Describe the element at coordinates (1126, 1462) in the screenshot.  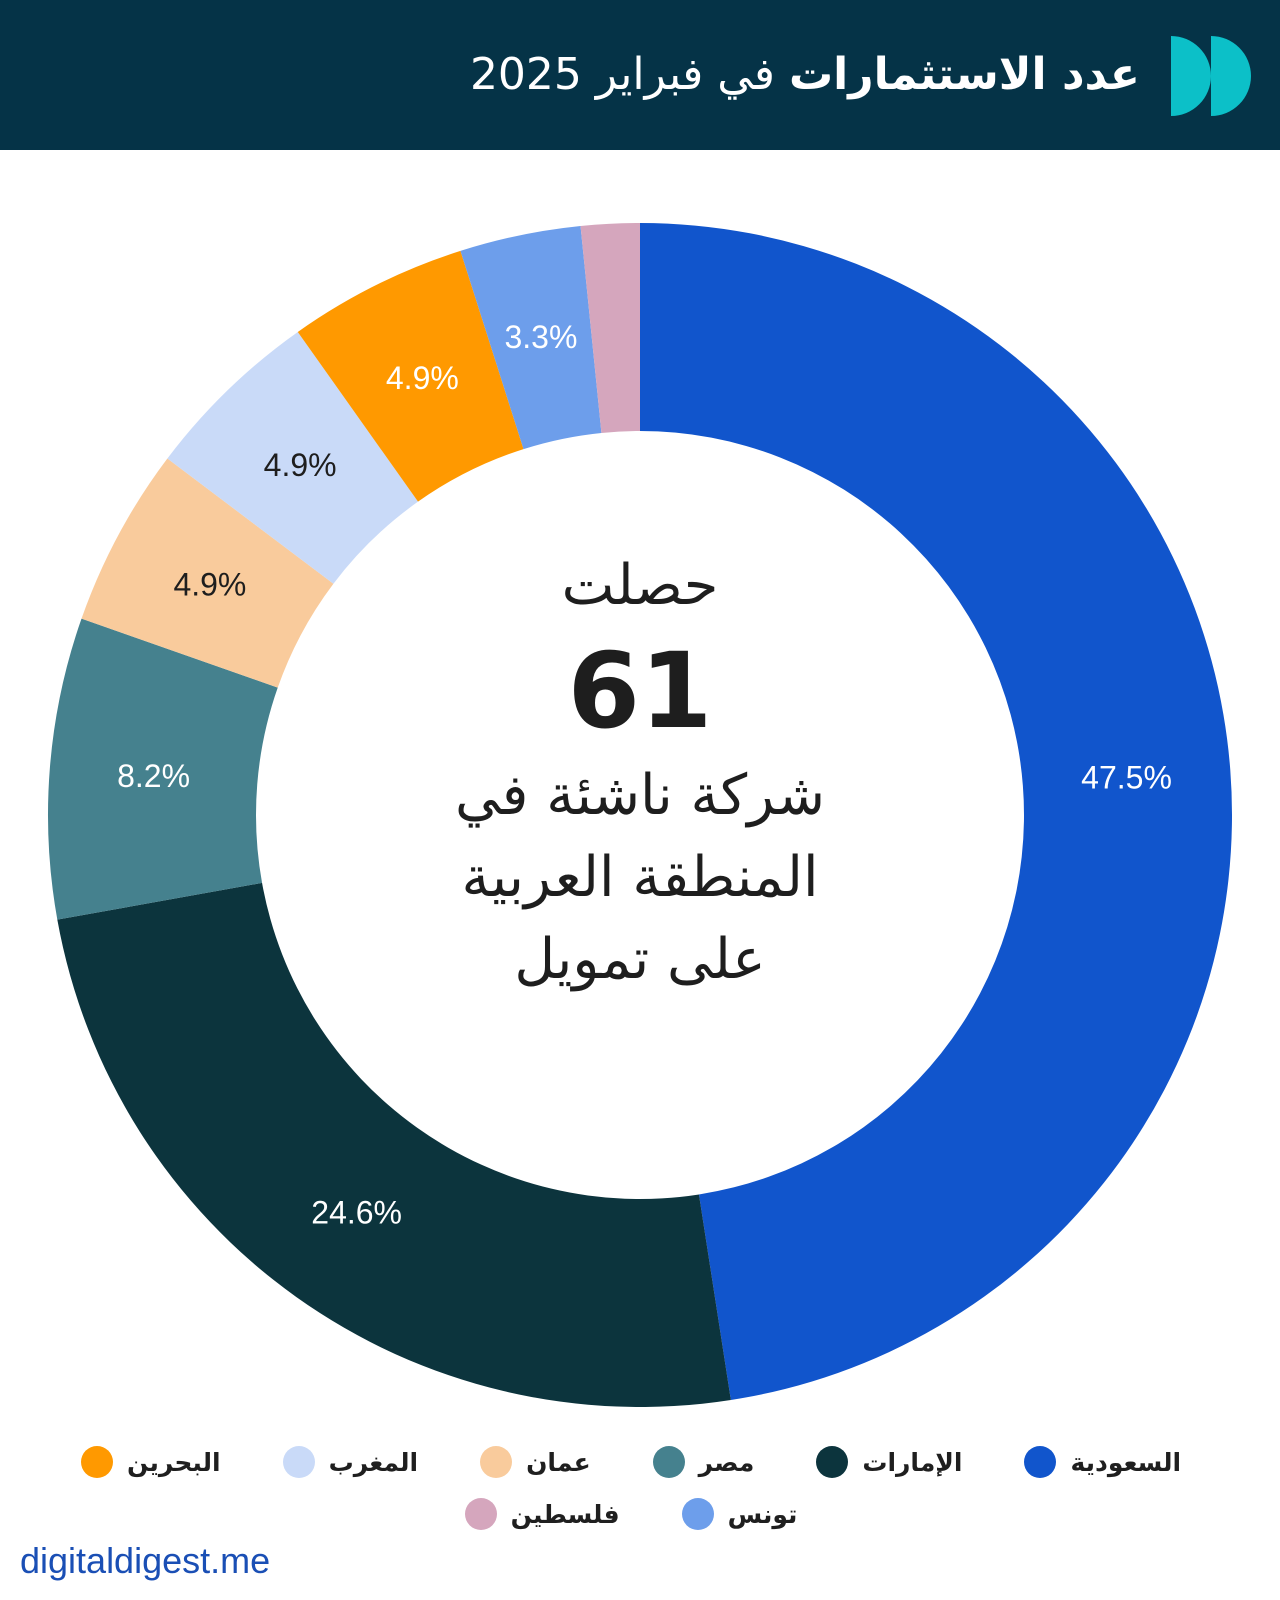
I see `legend-label: السعودية` at that location.